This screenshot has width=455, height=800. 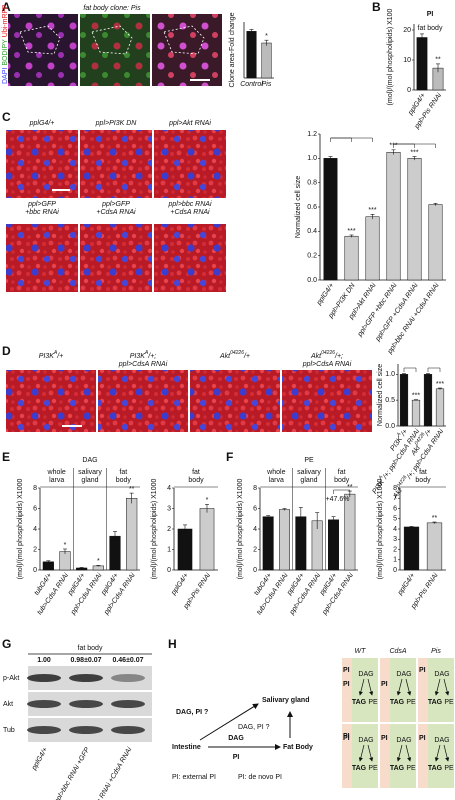 I want to click on group-label: gland, so click(x=89, y=480).